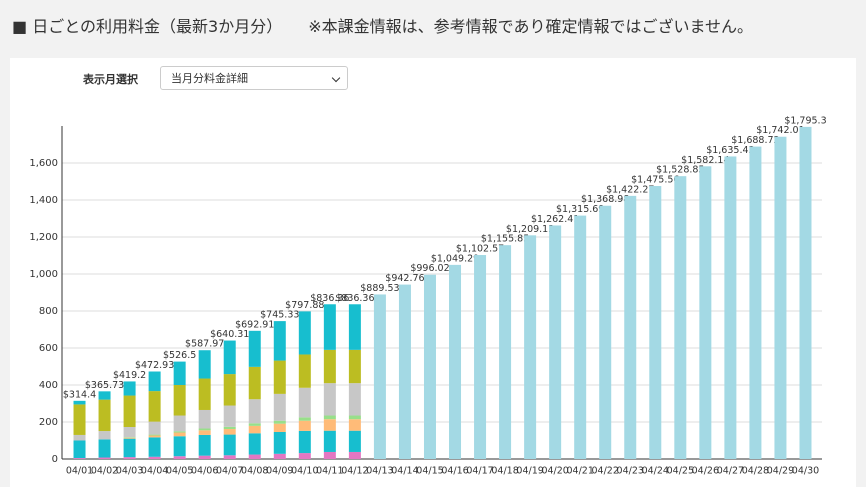 The height and width of the screenshot is (487, 866). I want to click on data-label: $1,049.29, so click(455, 258).